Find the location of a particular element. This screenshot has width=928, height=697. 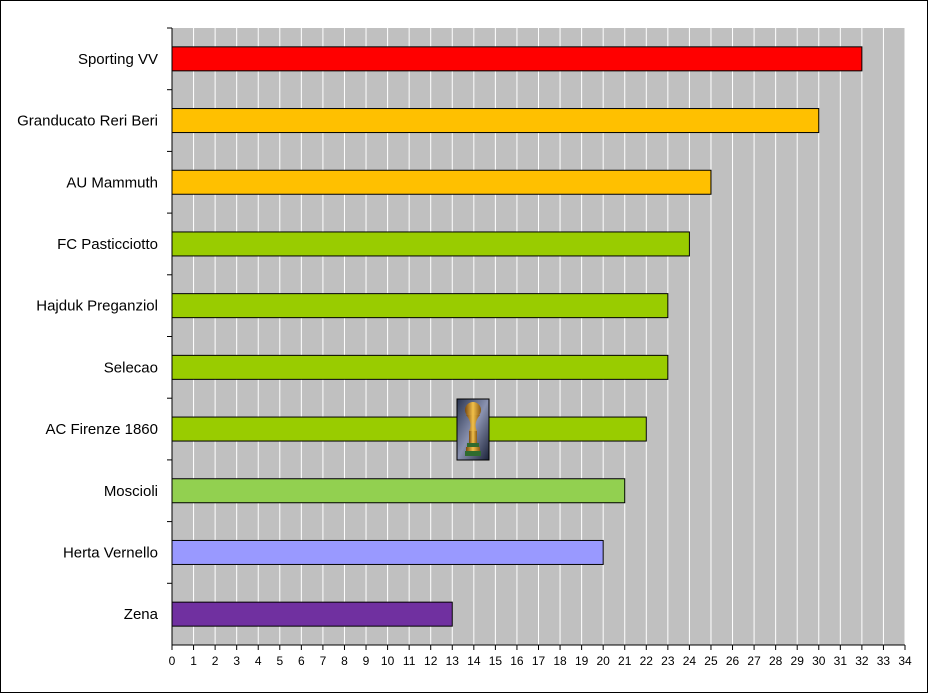

x-tick-label: 0 is located at coordinates (172, 661).